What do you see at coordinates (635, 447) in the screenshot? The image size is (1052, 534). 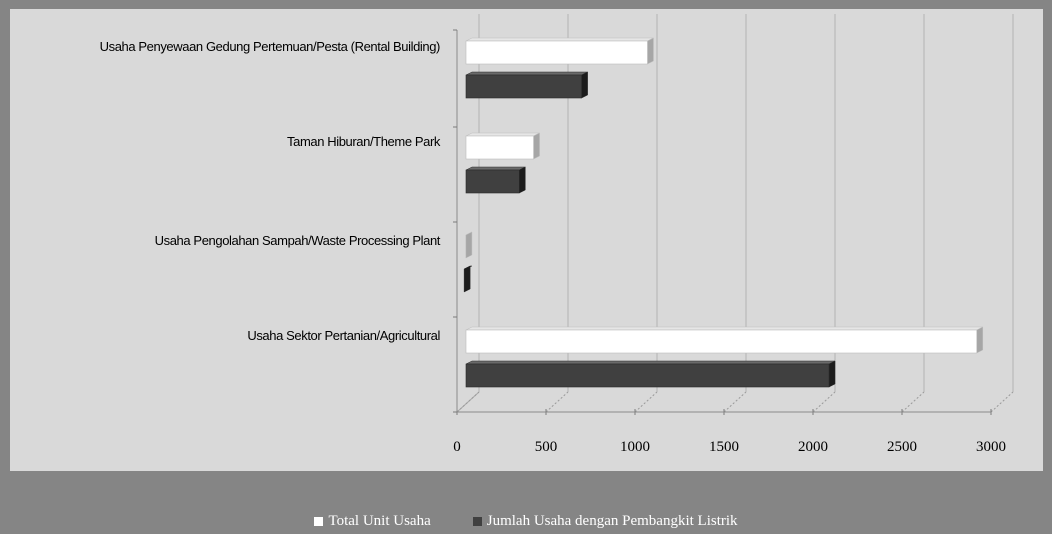 I see `x-tick-label: 1000` at bounding box center [635, 447].